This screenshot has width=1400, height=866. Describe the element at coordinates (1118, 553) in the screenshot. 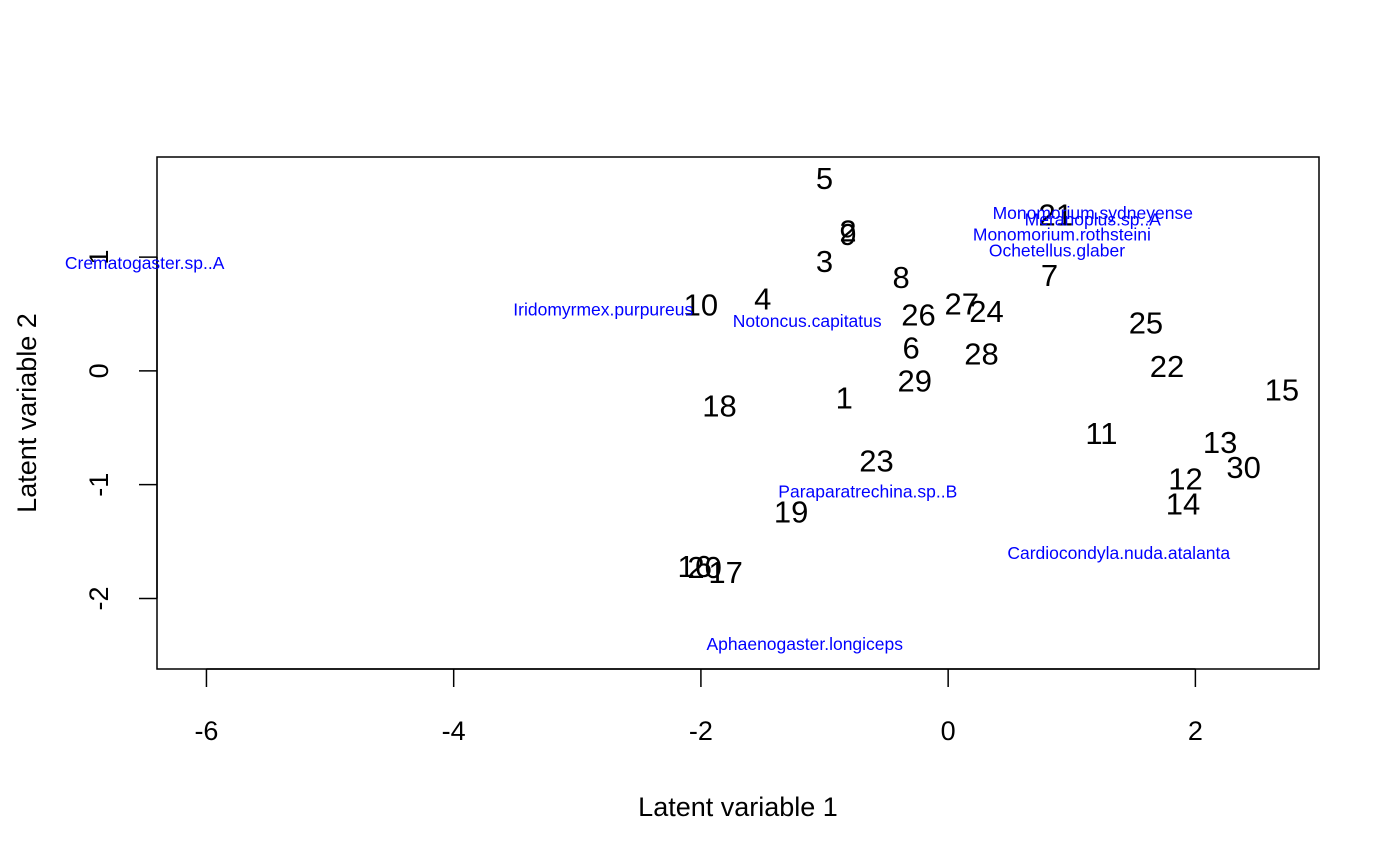

I see `species-label: Cardiocondyla.nuda.atalanta` at that location.